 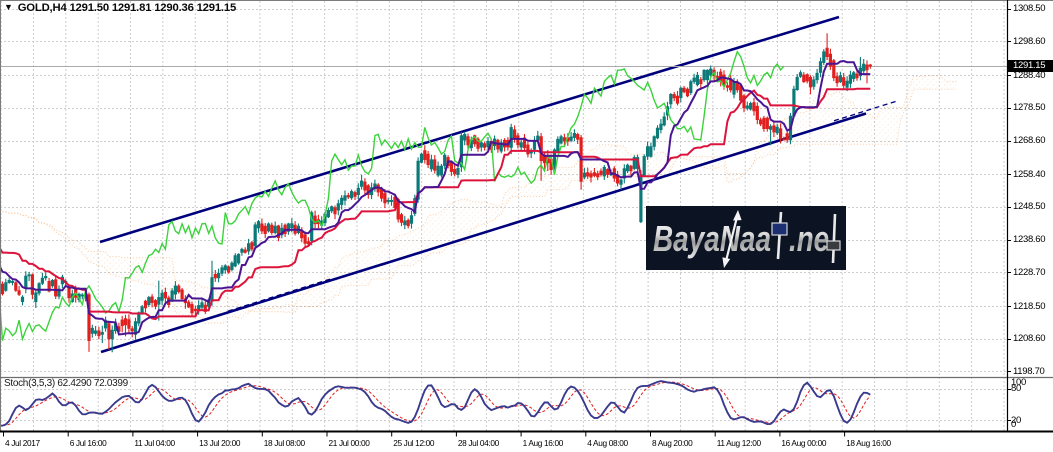 What do you see at coordinates (1030, 66) in the screenshot?
I see `current-price-tag: 1291.15` at bounding box center [1030, 66].